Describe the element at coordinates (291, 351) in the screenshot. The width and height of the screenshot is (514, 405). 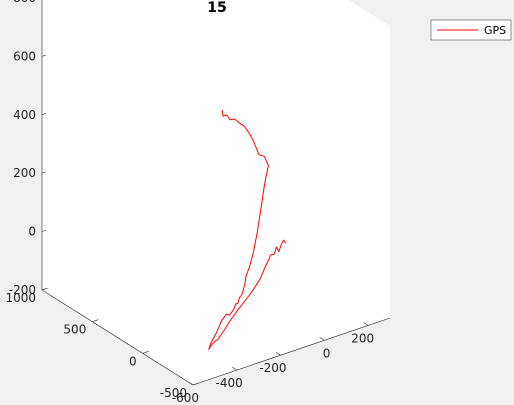
I see `x-axis-line` at that location.